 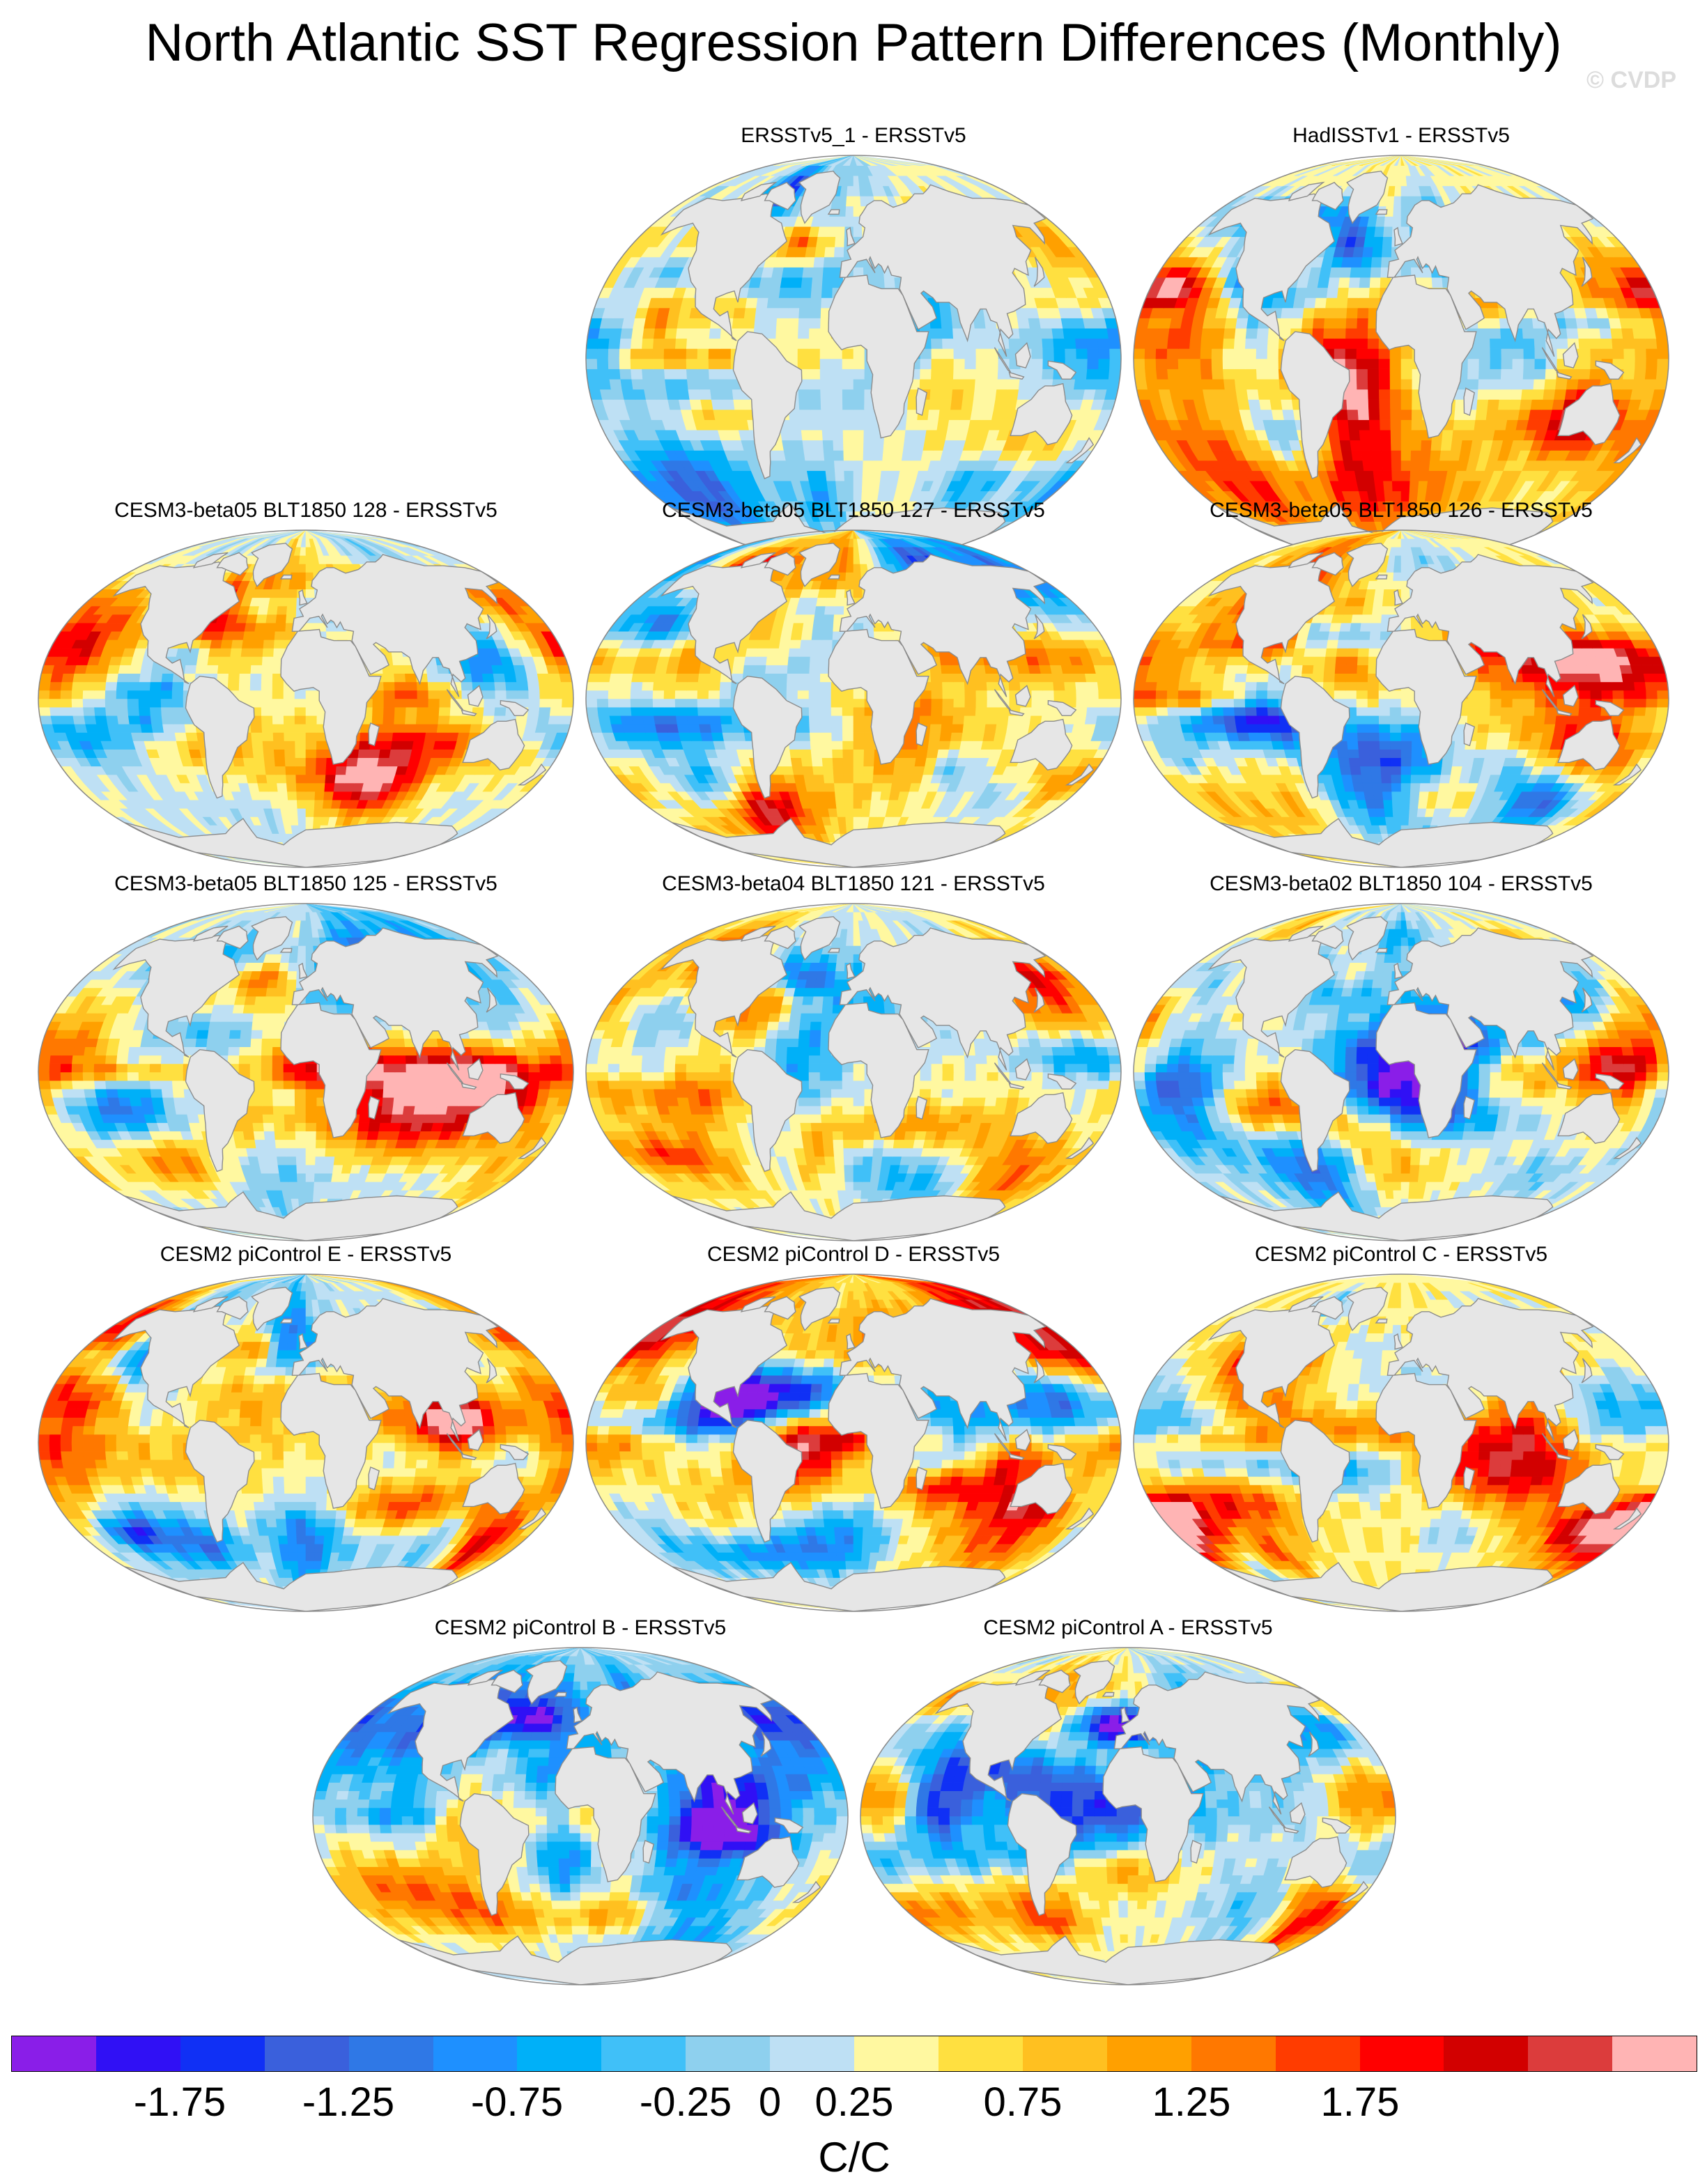 What do you see at coordinates (1401, 136) in the screenshot?
I see `panel-title: HadISSTv1 - ERSSTv5` at bounding box center [1401, 136].